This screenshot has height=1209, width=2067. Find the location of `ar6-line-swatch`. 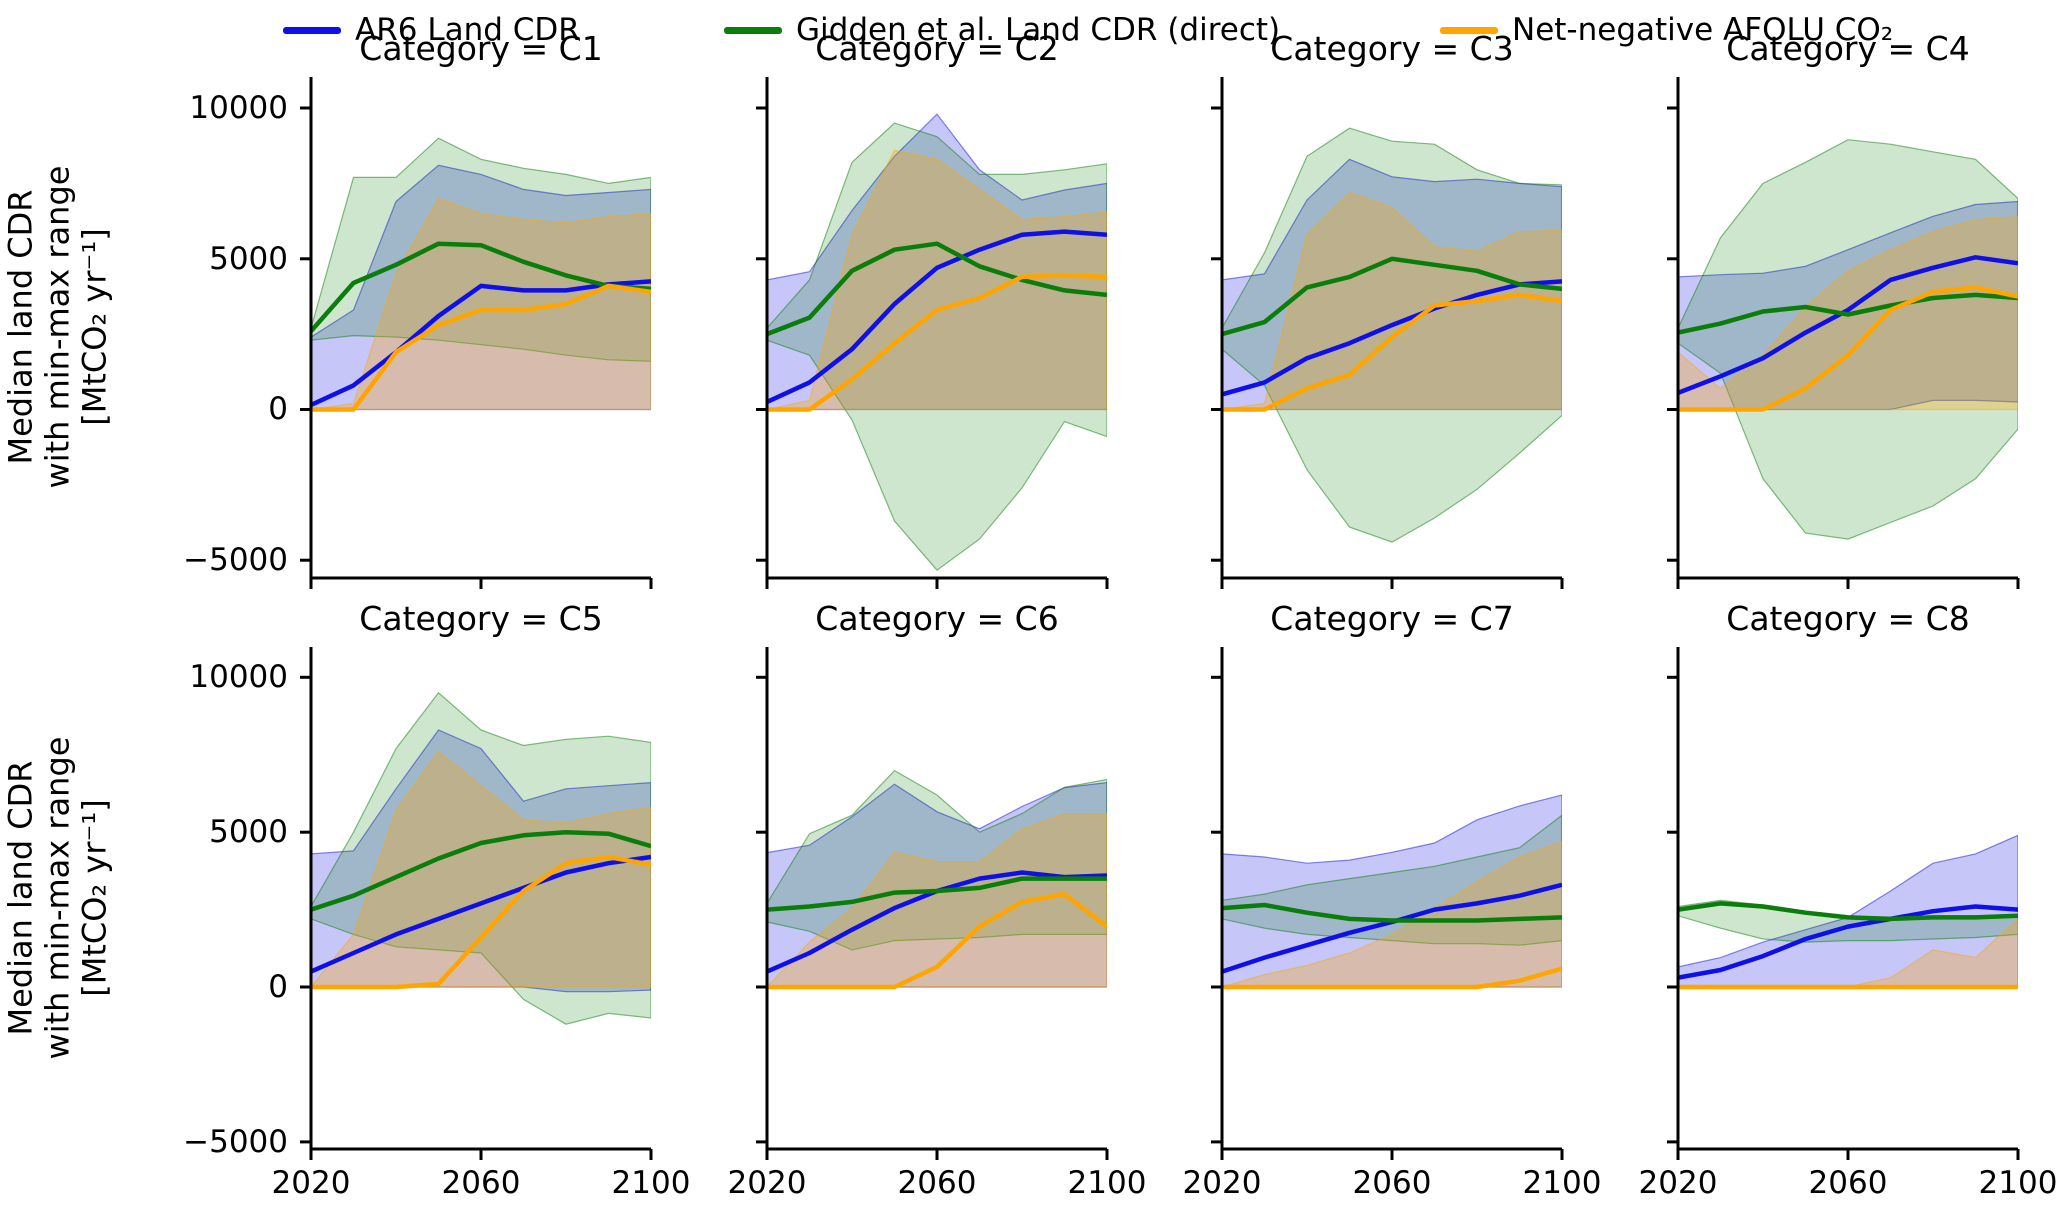

ar6-line-swatch is located at coordinates (312, 30).